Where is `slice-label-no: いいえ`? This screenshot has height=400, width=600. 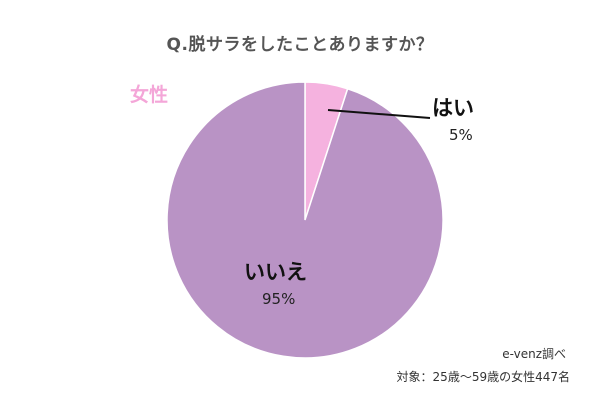 slice-label-no: いいえ is located at coordinates (275, 272).